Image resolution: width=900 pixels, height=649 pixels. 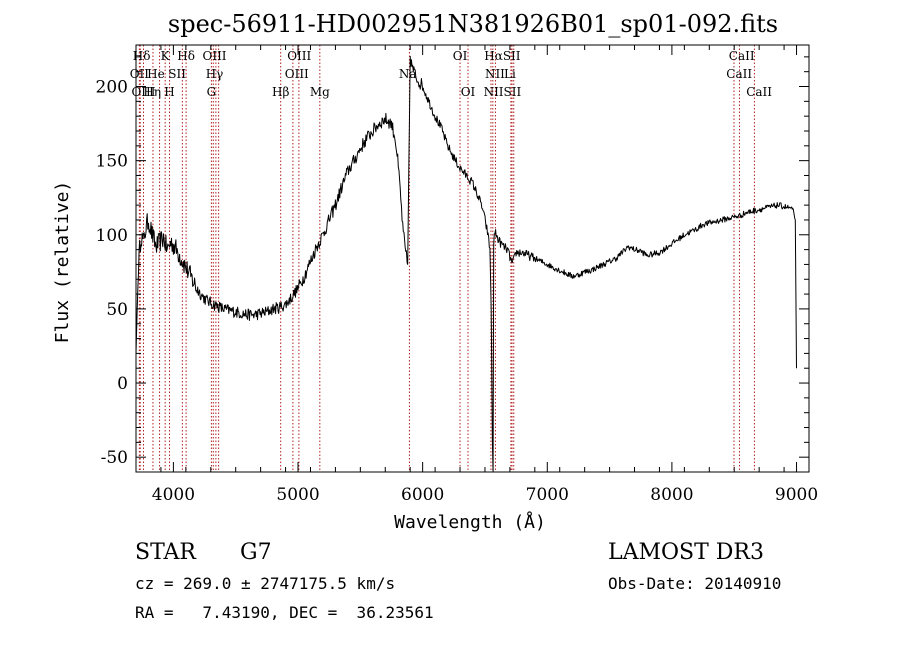 What do you see at coordinates (510, 74) in the screenshot?
I see `line-label: Li` at bounding box center [510, 74].